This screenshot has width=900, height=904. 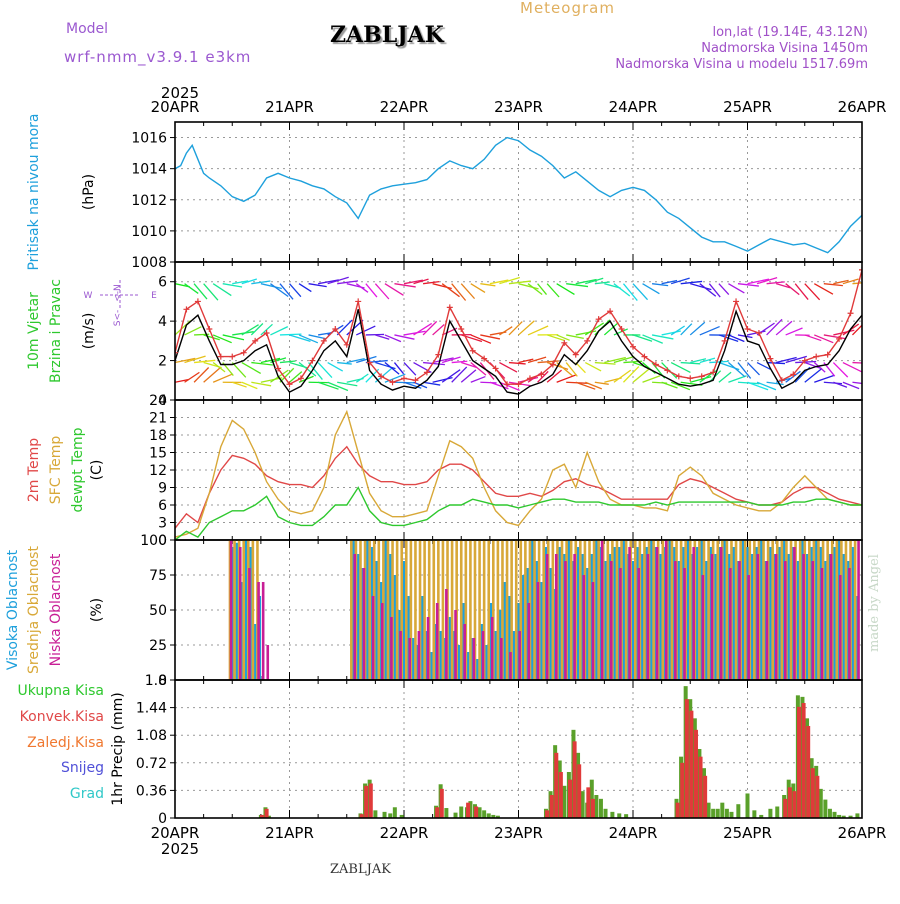 What do you see at coordinates (162, 819) in the screenshot?
I see `precip-ytick-label-0: 0` at bounding box center [162, 819].